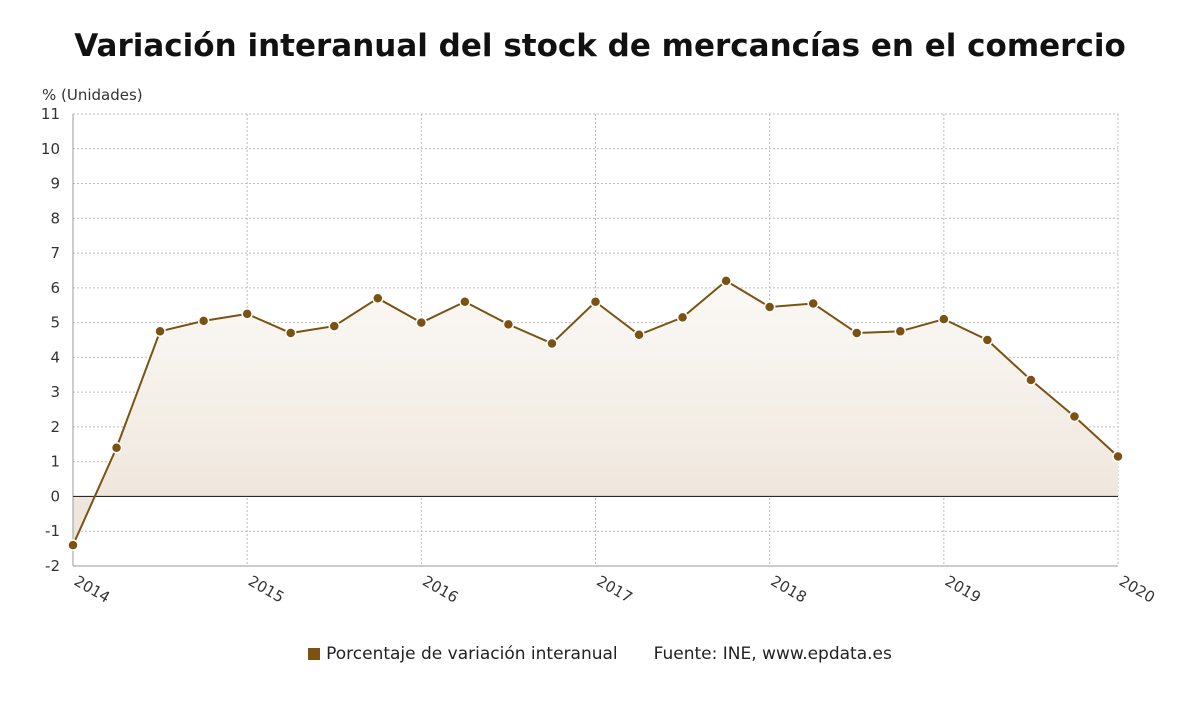  Describe the element at coordinates (55, 496) in the screenshot. I see `y-tick-label: 0` at that location.